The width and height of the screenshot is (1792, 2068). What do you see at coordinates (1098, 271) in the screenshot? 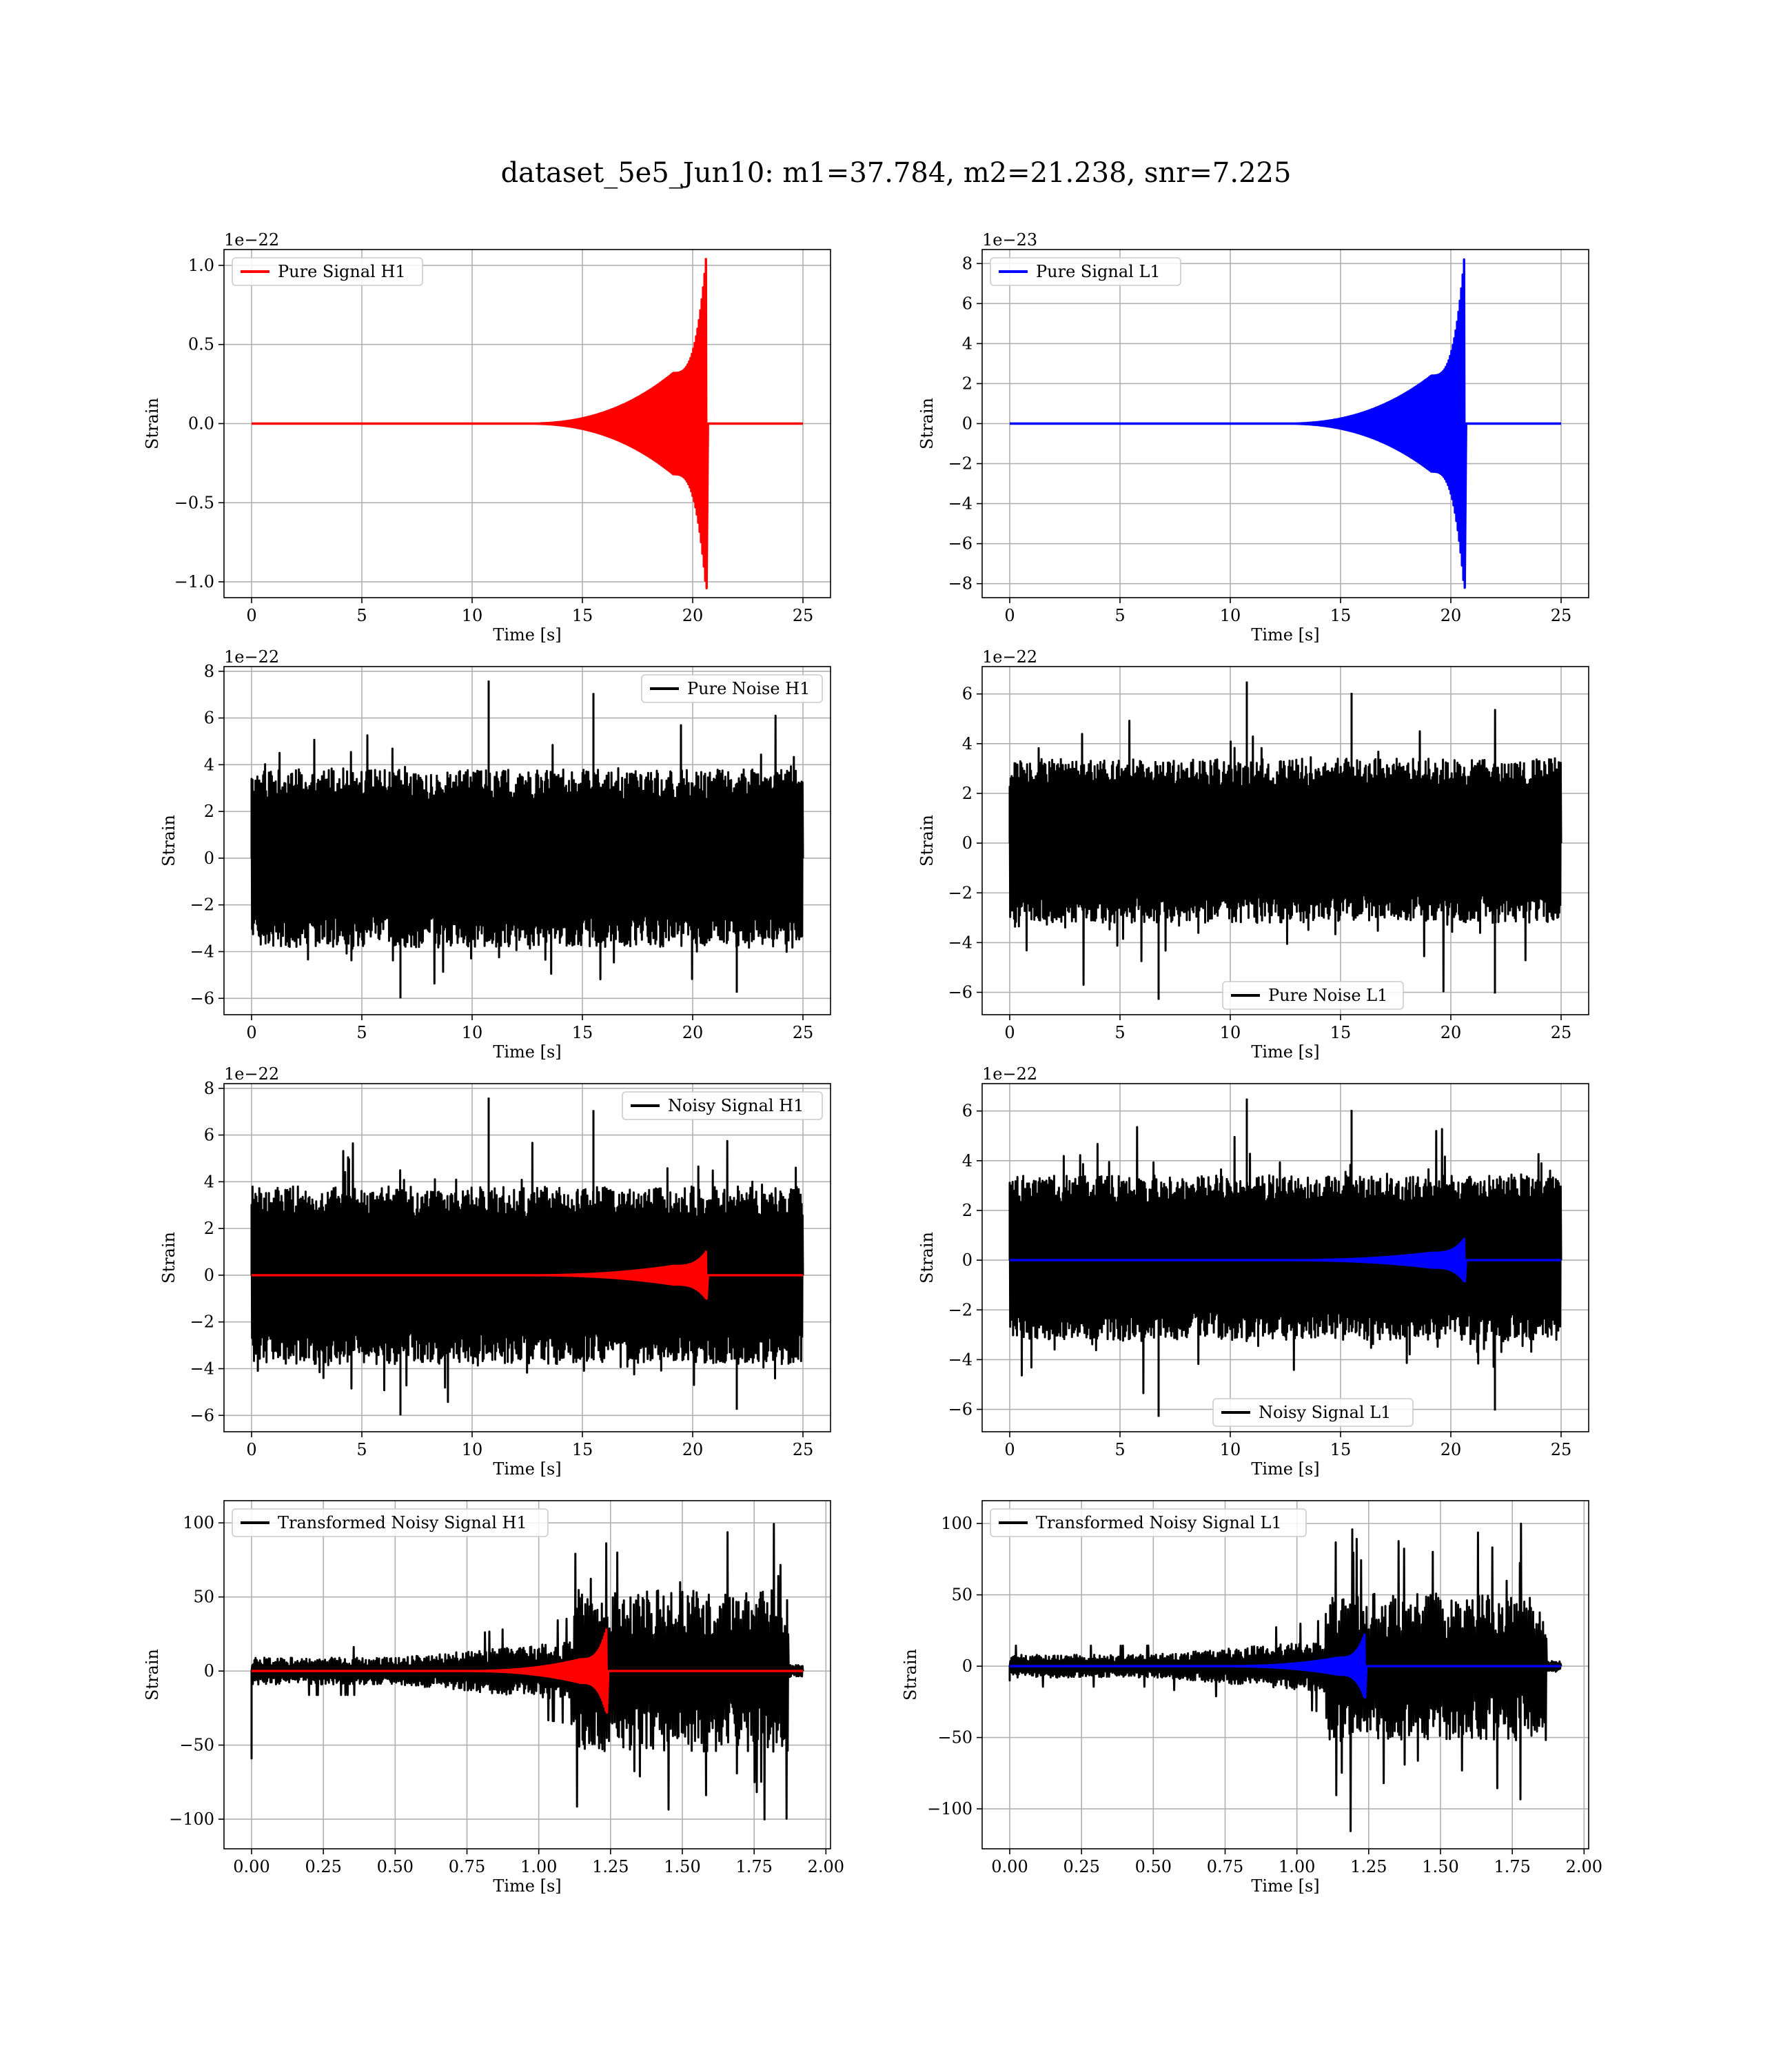
I see `legend-label: Pure Signal L1` at bounding box center [1098, 271].